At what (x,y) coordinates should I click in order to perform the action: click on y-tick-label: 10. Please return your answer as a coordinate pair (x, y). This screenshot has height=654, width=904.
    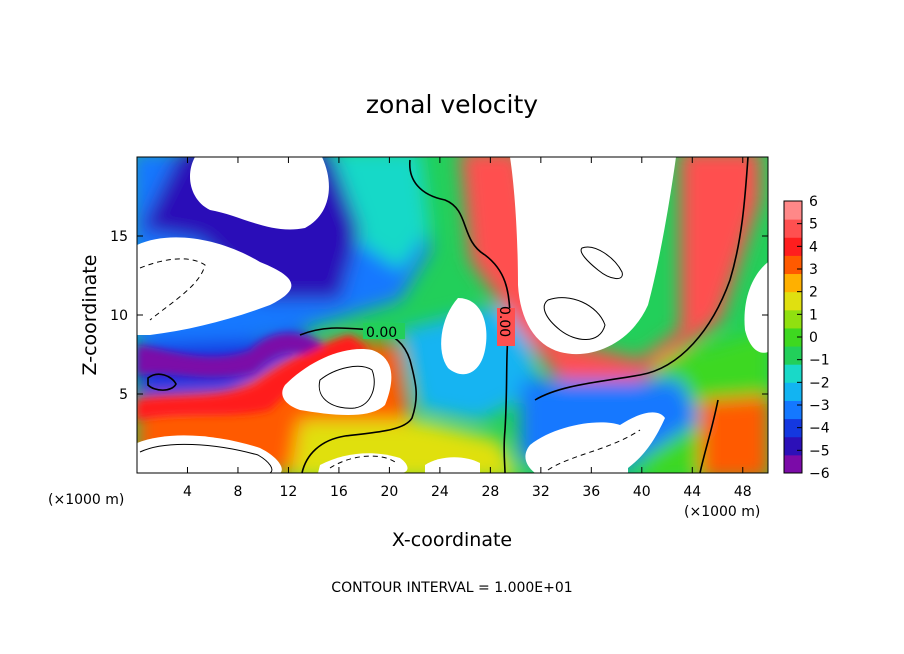
    Looking at the image, I should click on (119, 316).